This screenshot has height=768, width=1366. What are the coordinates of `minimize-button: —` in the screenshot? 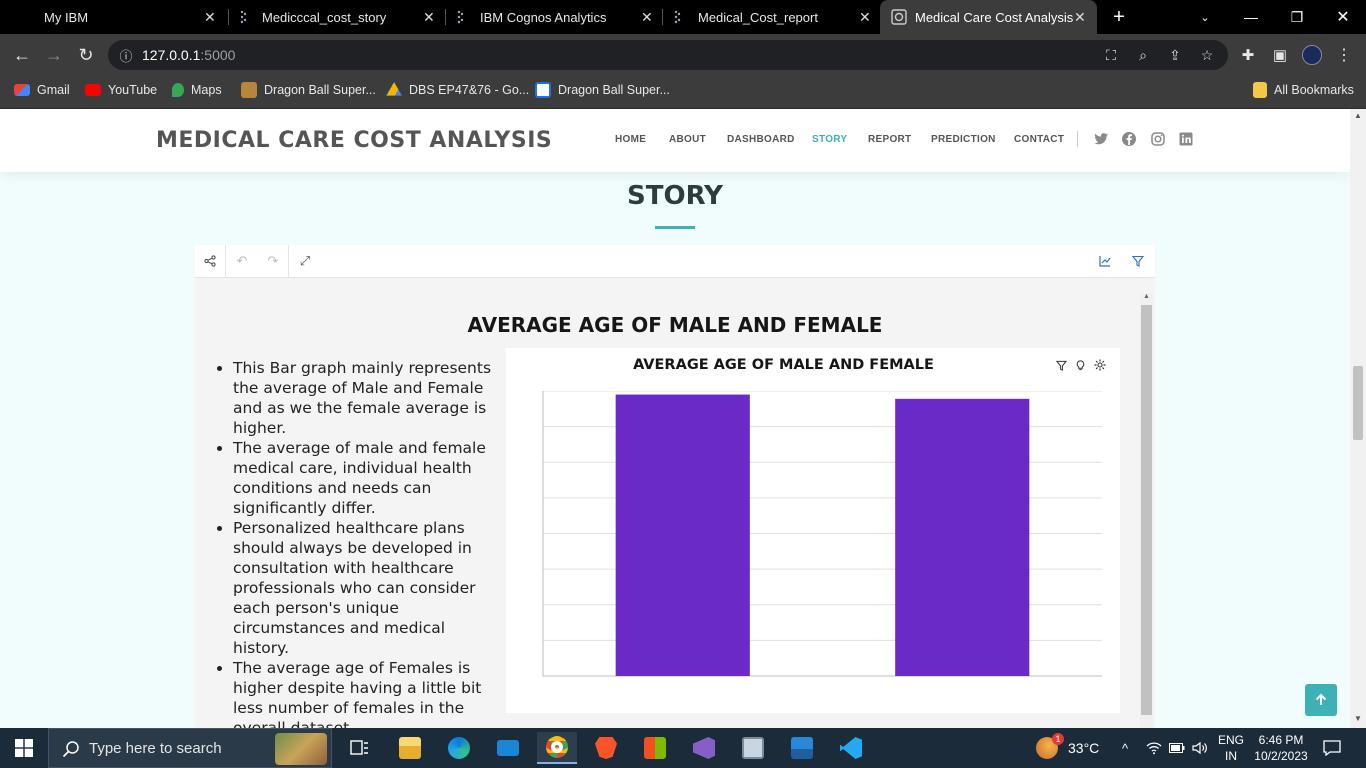 It's located at (1251, 17).